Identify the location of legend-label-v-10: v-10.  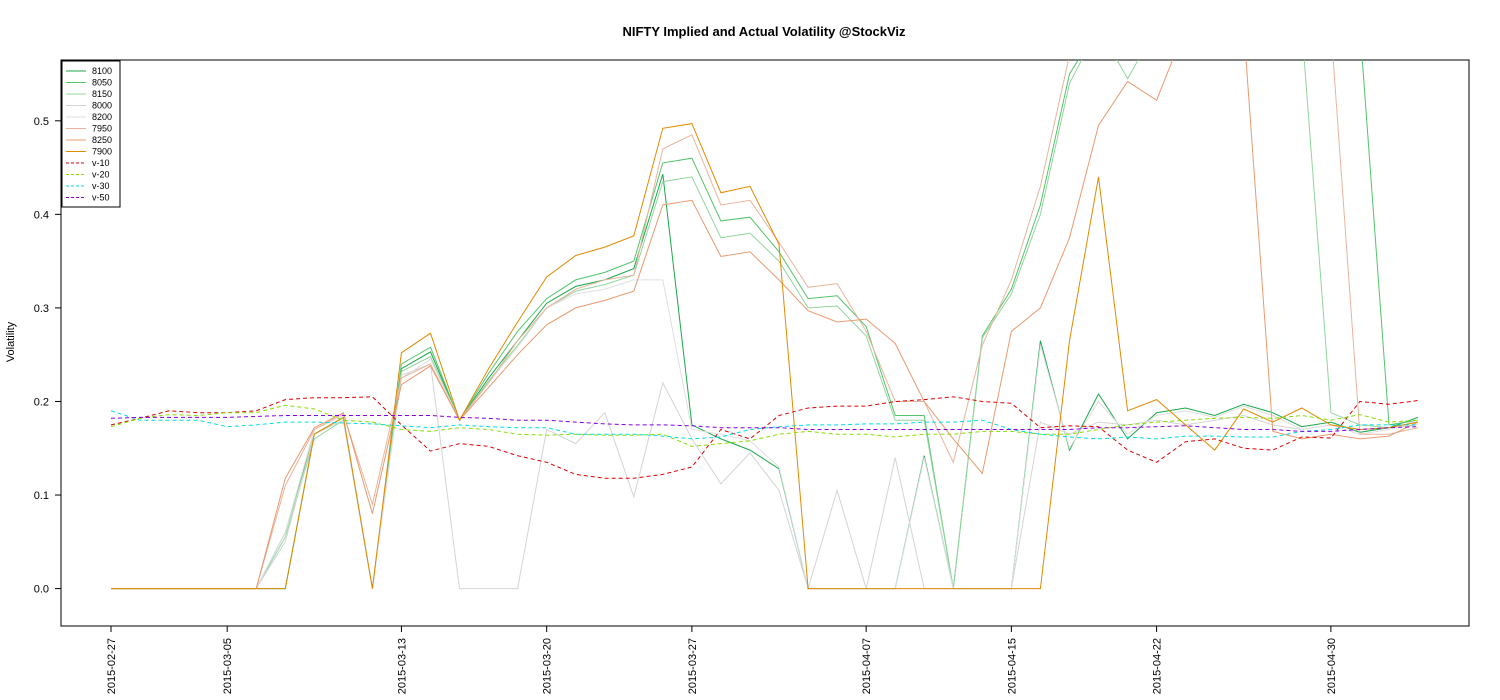
(101, 163).